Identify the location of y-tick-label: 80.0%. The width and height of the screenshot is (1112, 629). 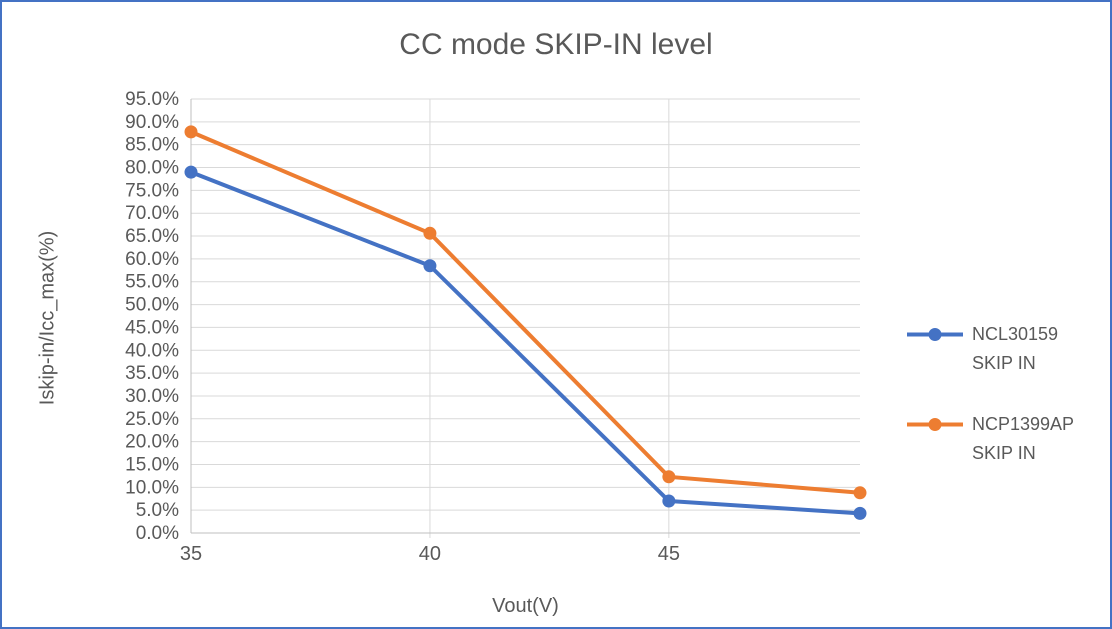
(152, 168).